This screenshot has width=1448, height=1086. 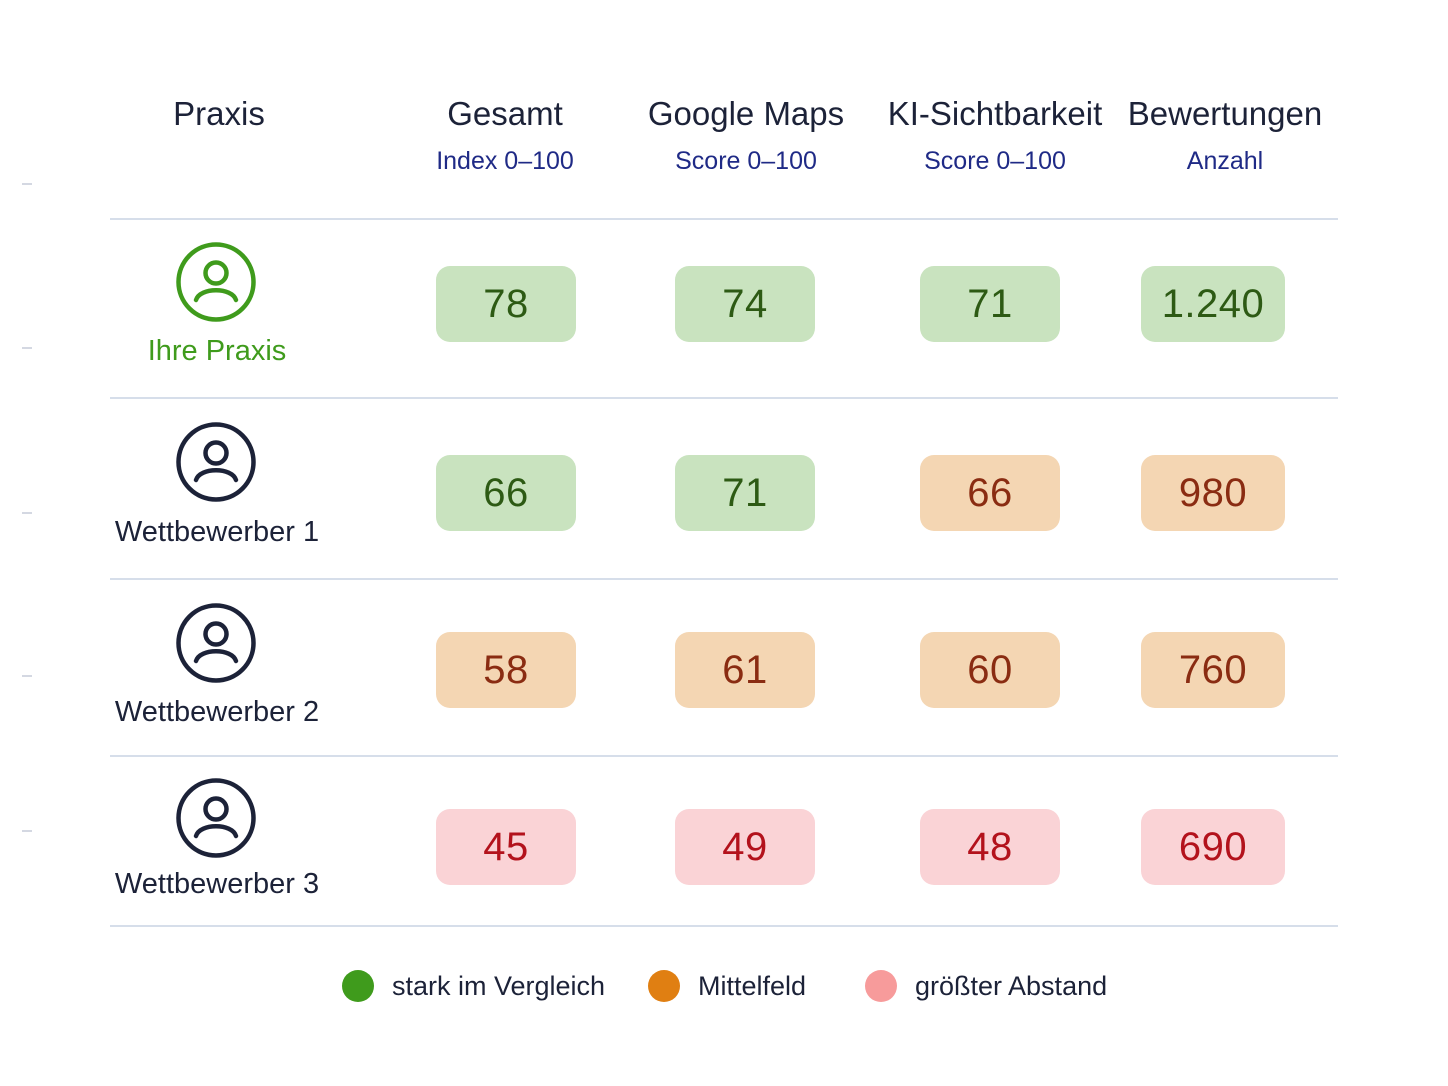 I want to click on score-cell: 74, so click(x=745, y=304).